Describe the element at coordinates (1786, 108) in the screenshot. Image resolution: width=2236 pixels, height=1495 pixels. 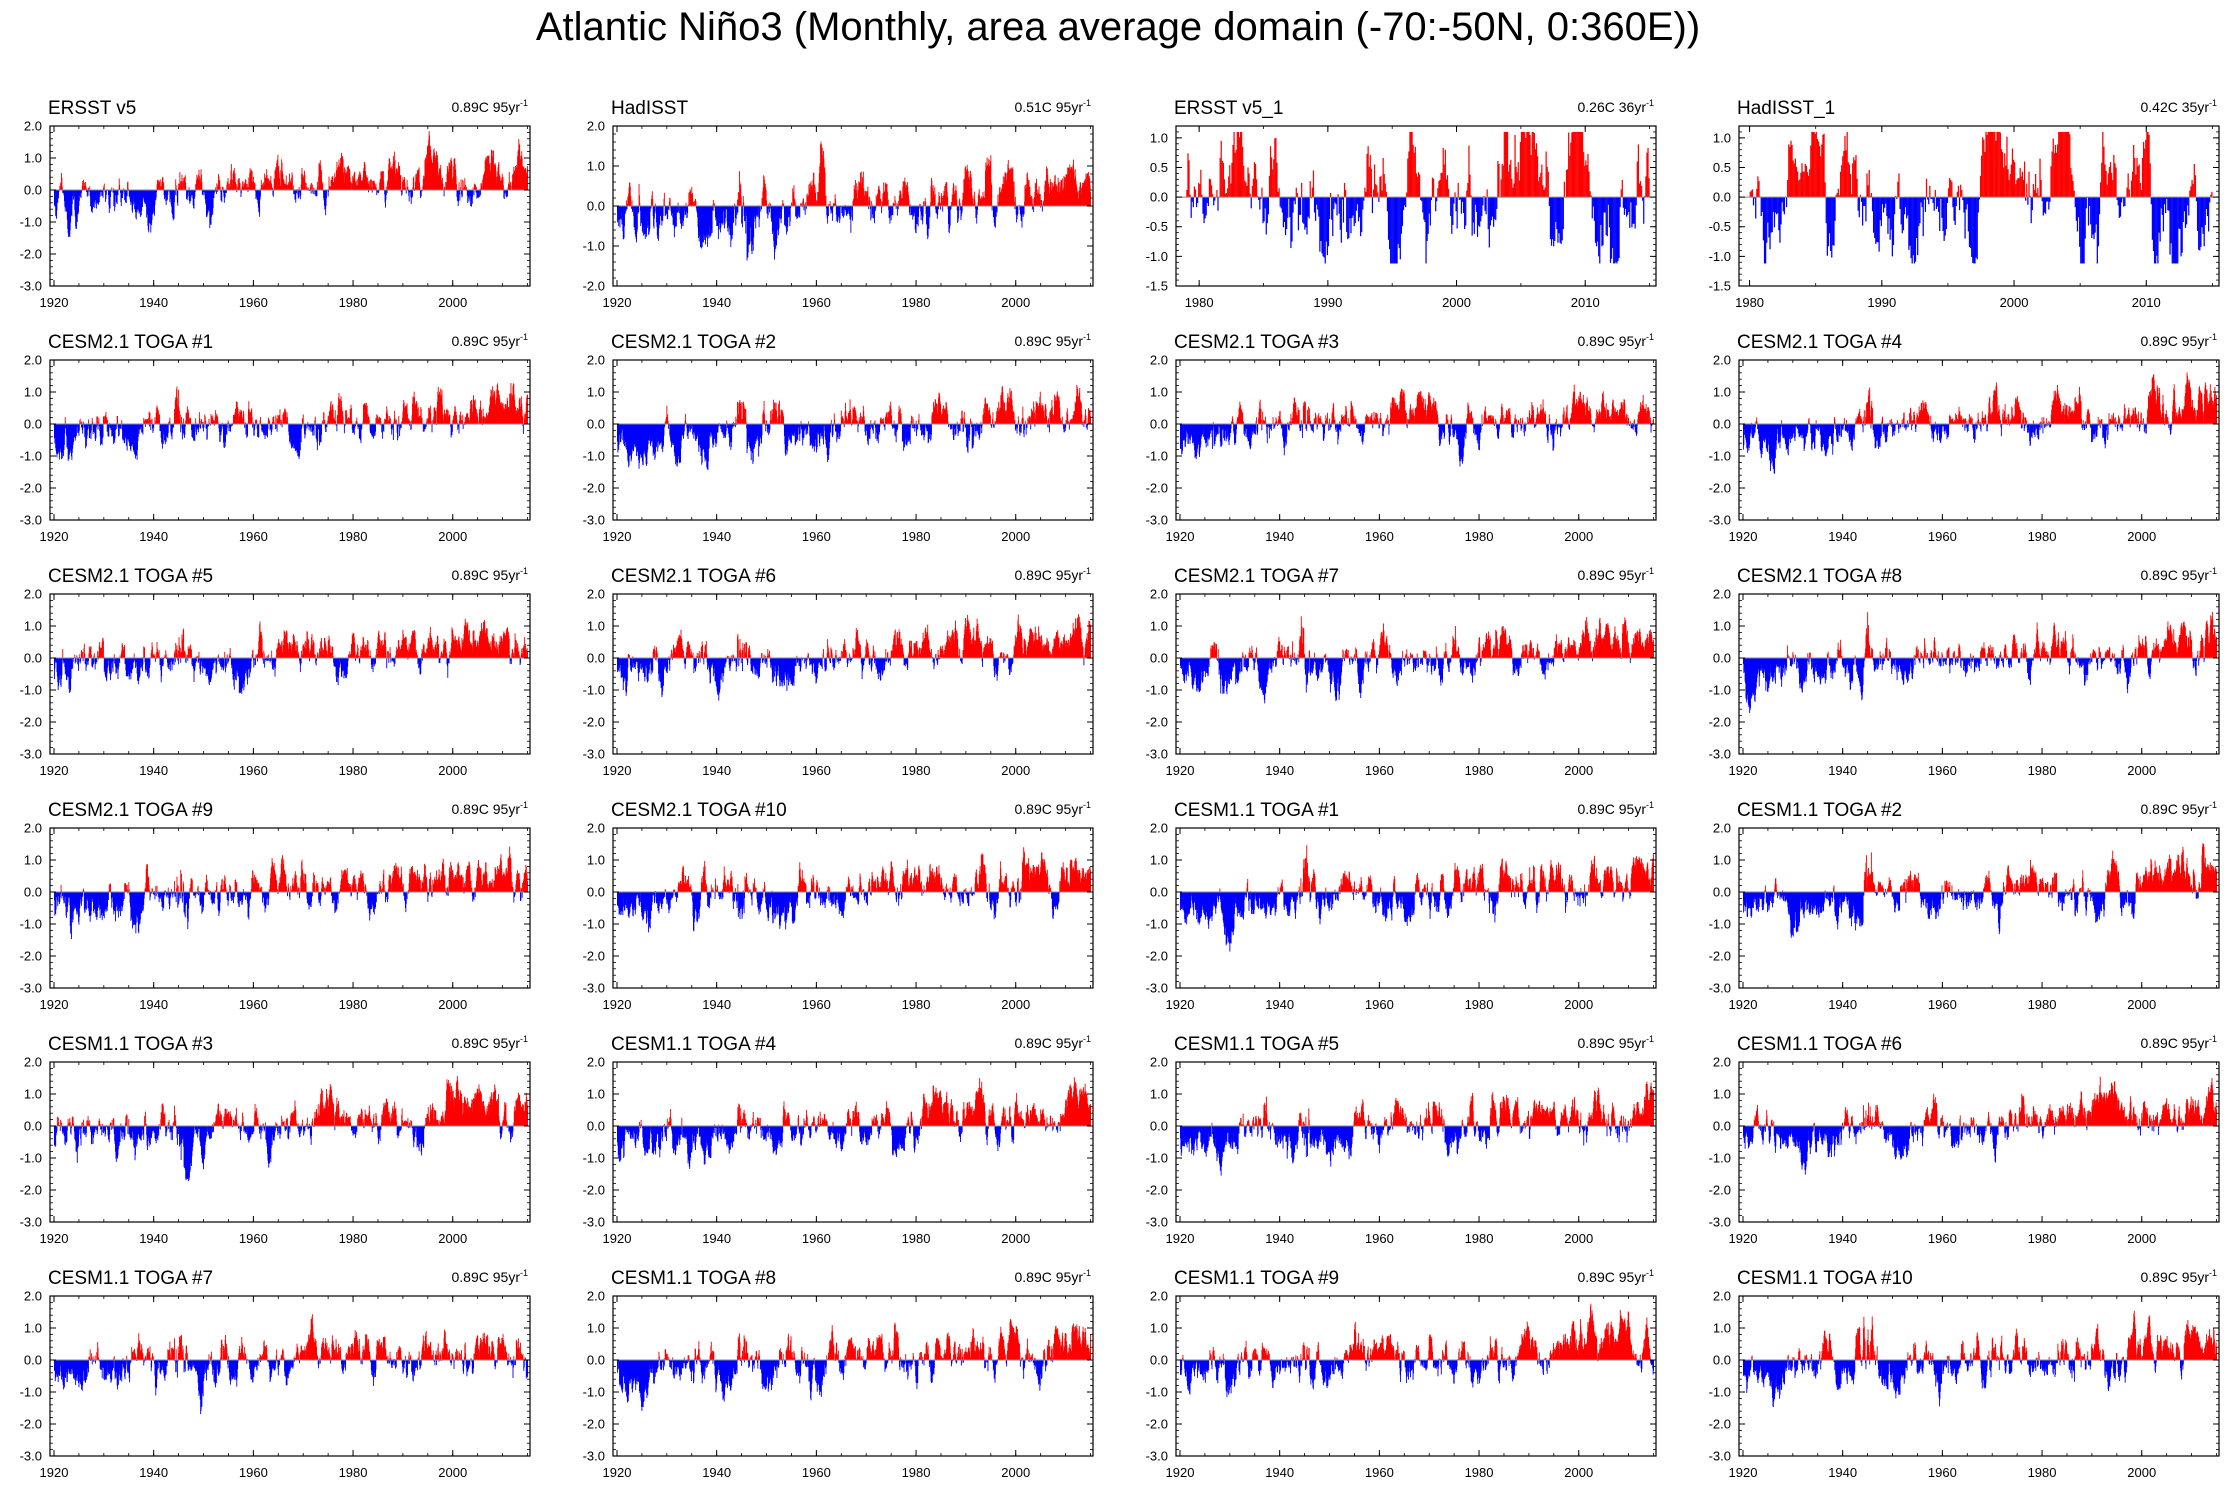
I see `panel-title: HadISST_1` at that location.